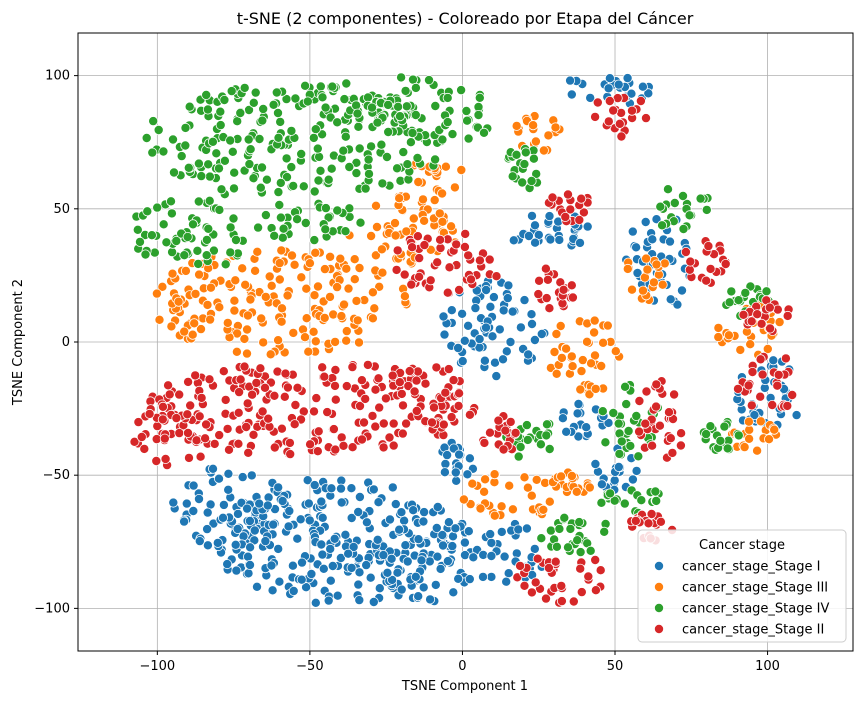 This screenshot has width=862, height=702. Describe the element at coordinates (615, 666) in the screenshot. I see `x-tick-label: 50` at that location.